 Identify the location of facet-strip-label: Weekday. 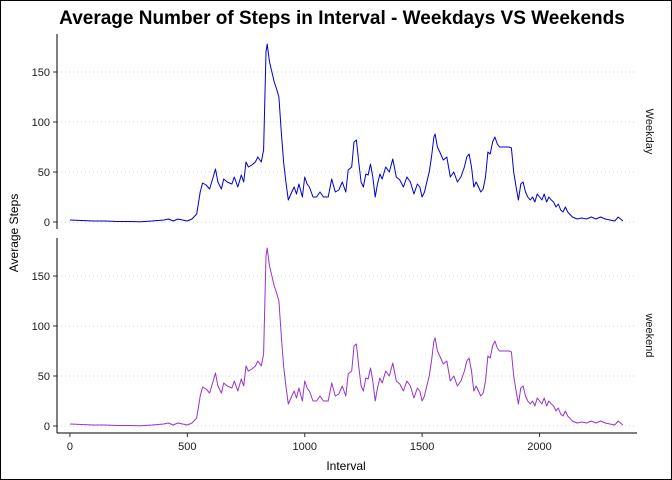
(649, 132).